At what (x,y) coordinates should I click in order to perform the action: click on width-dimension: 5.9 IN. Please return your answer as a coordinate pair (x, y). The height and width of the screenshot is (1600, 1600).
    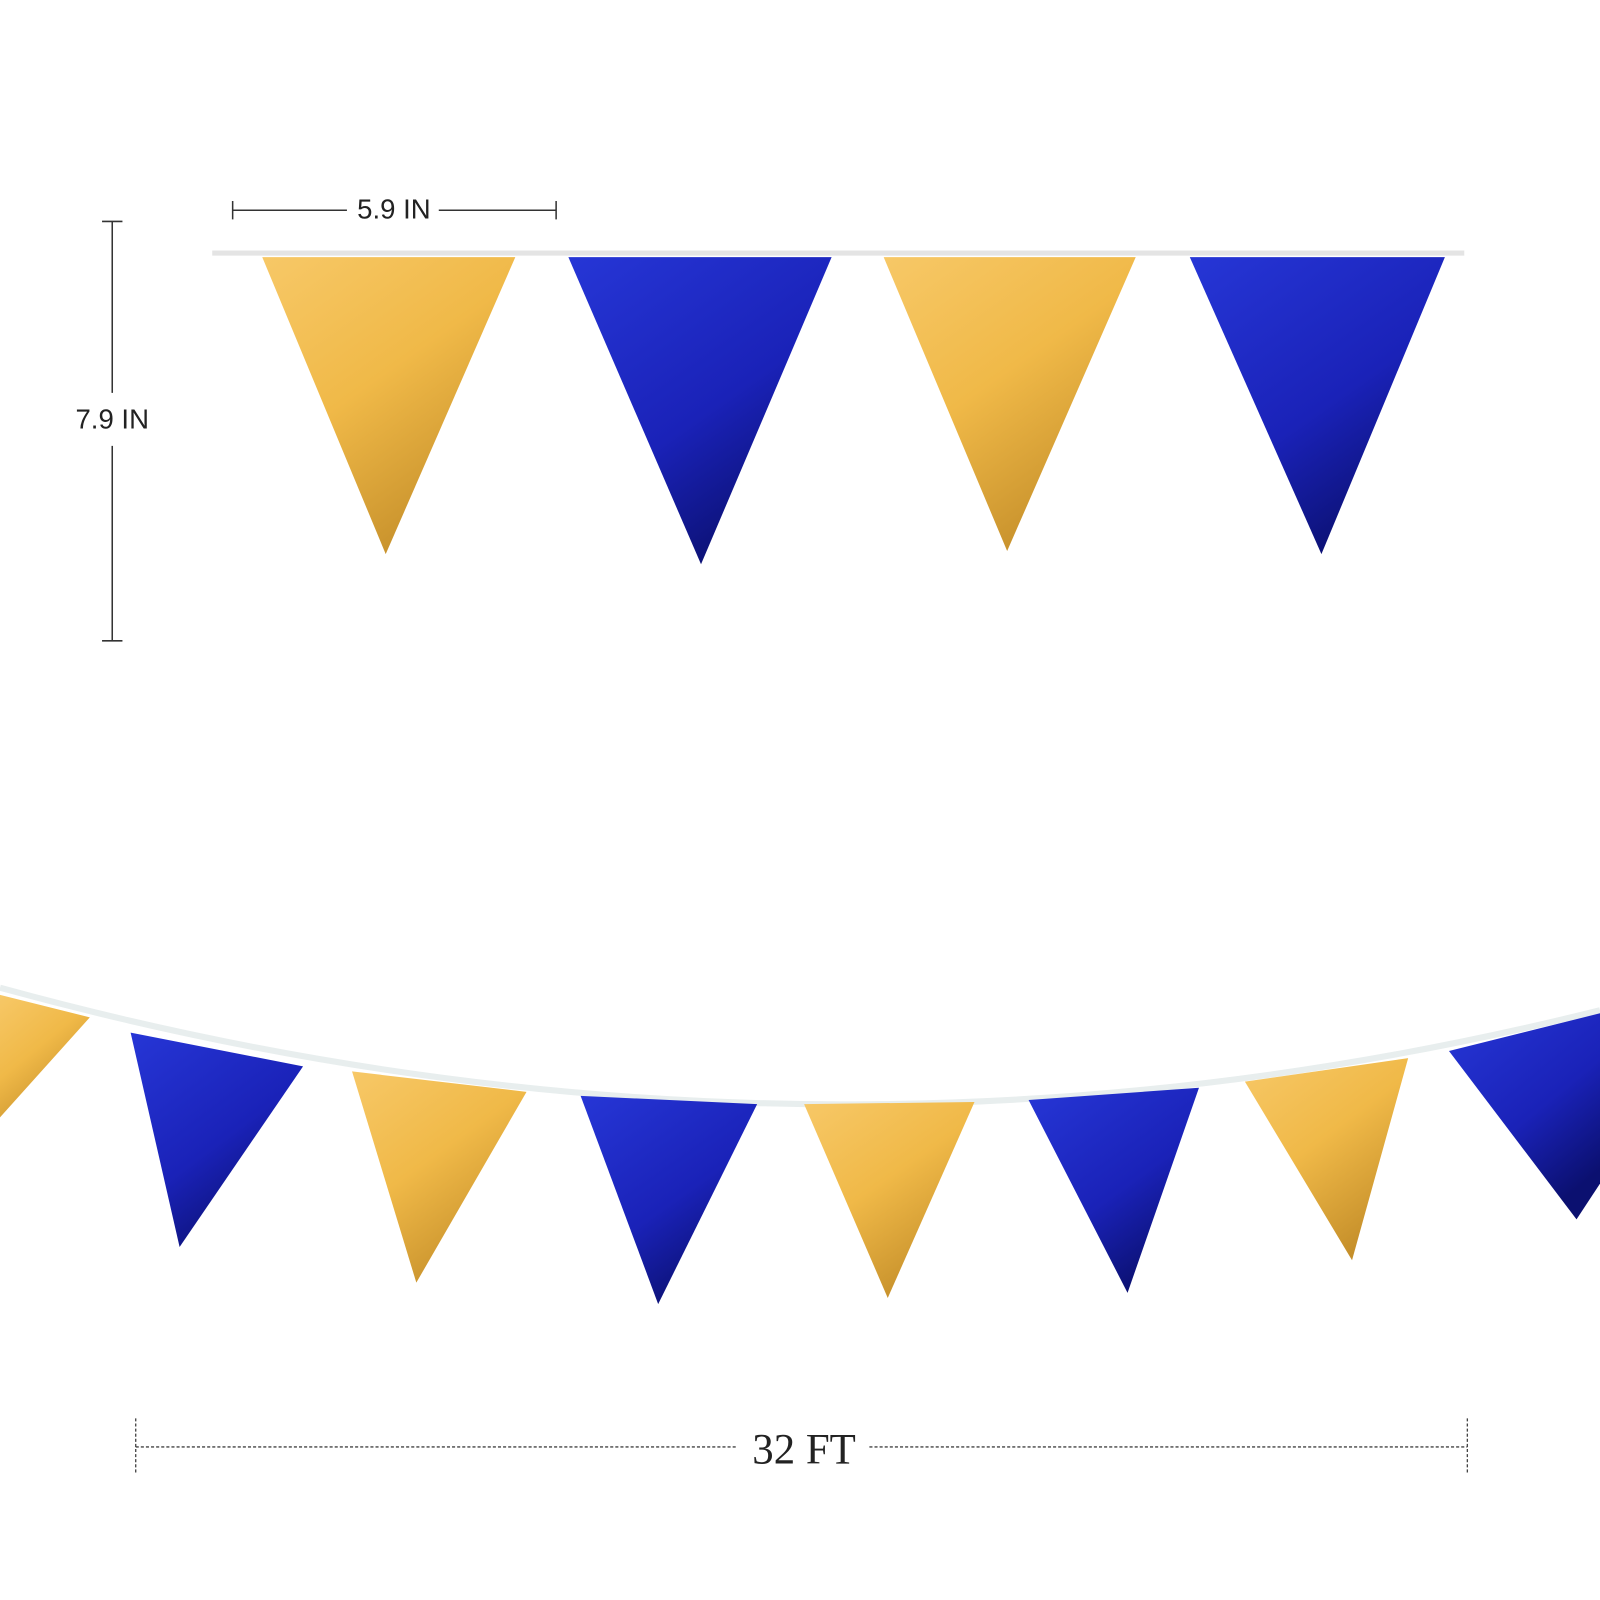
    Looking at the image, I should click on (394, 208).